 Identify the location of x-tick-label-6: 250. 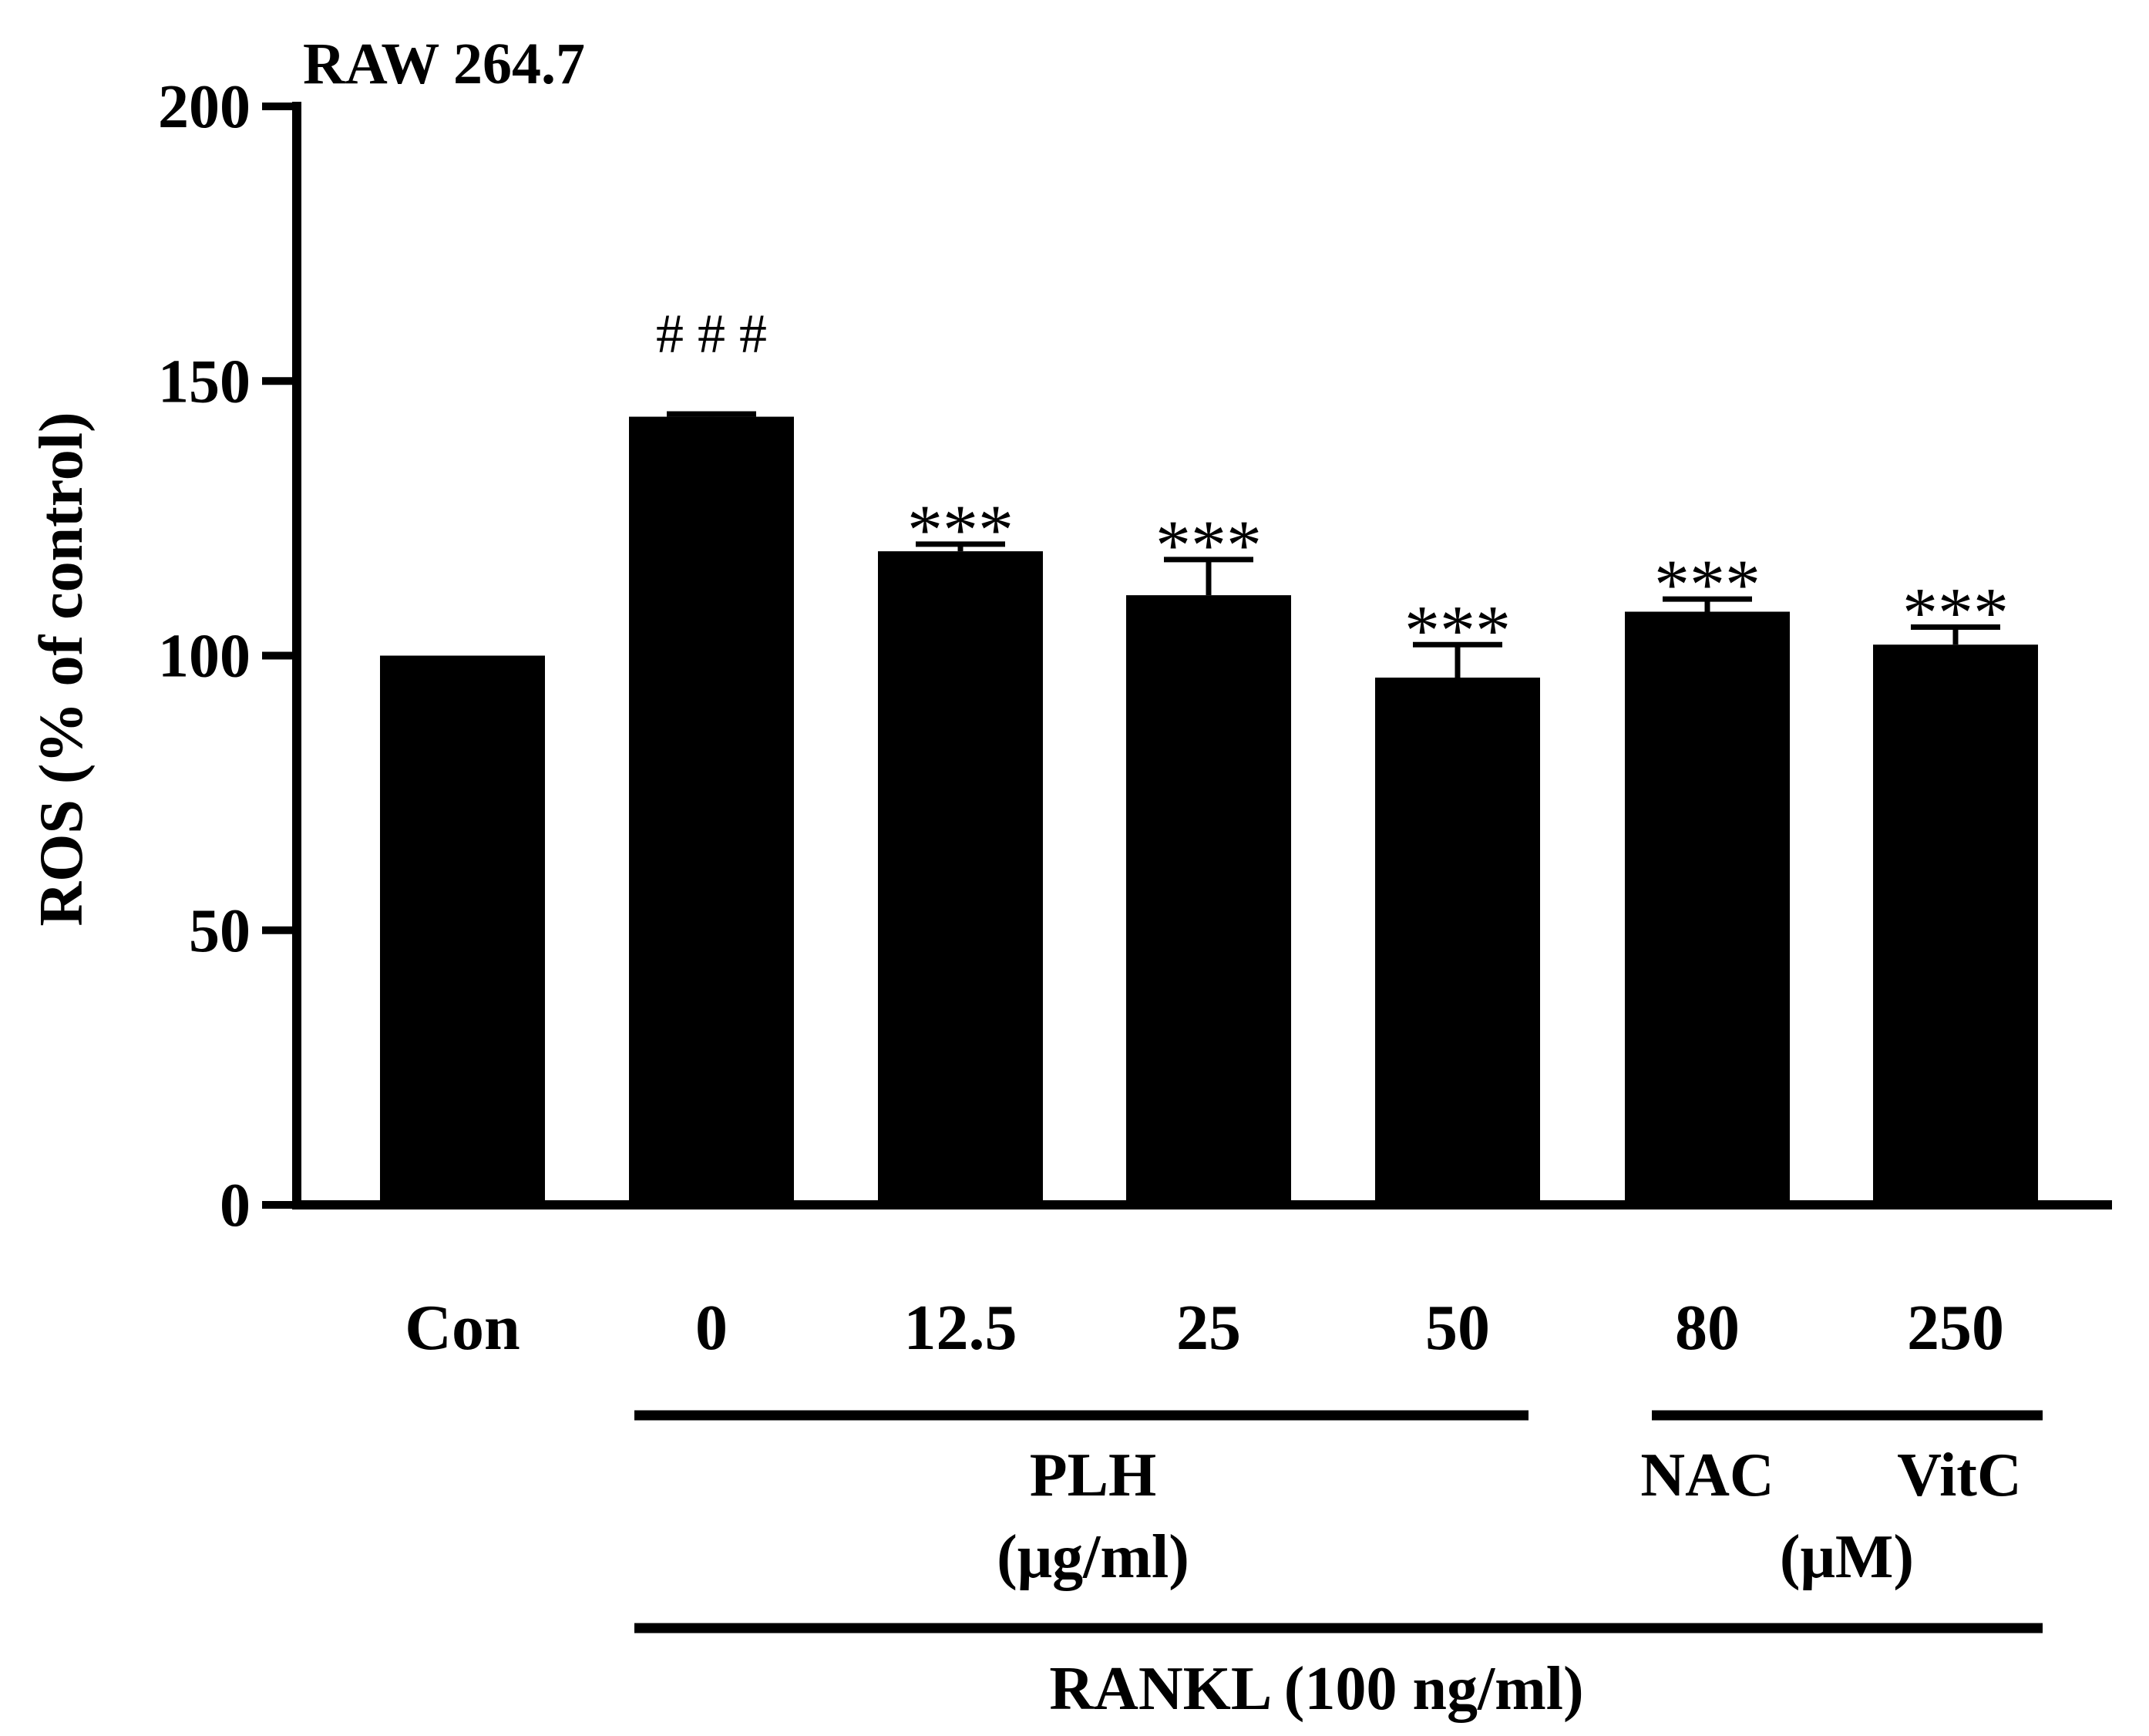
(1955, 1328).